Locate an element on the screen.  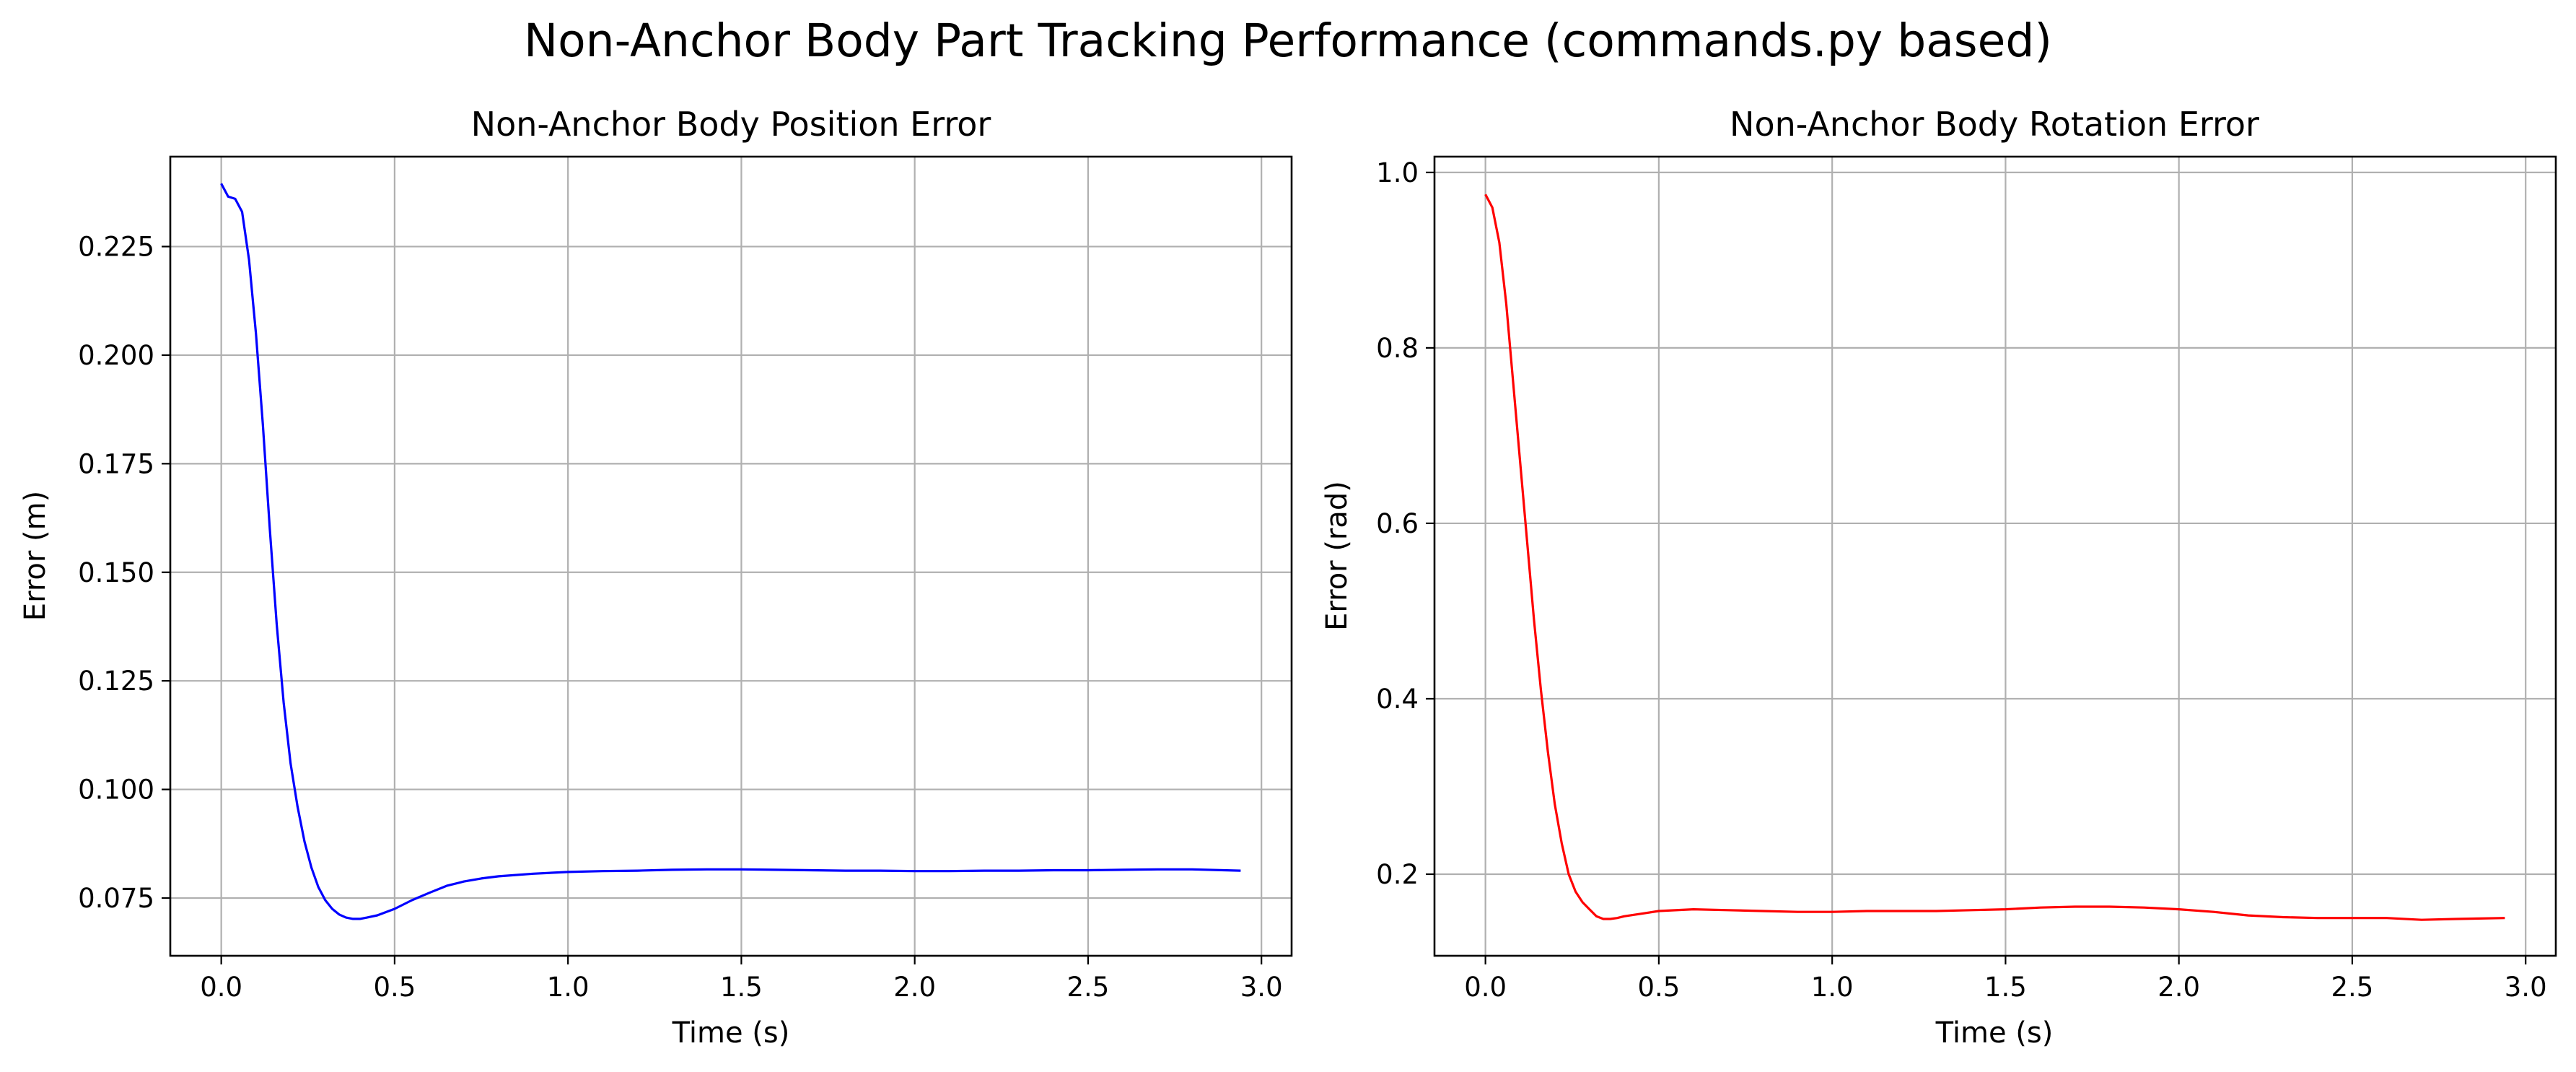
position-error-xlabel: Time (s) is located at coordinates (731, 1033).